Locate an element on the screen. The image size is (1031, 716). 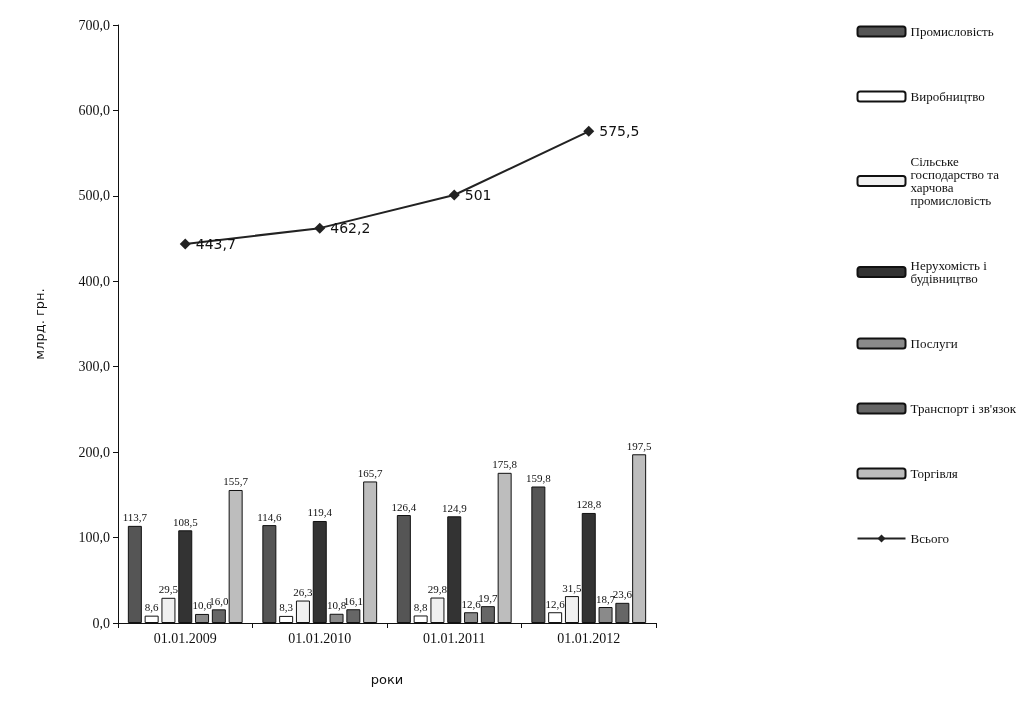
y-tick-label: 600,0 is located at coordinates (94, 110).